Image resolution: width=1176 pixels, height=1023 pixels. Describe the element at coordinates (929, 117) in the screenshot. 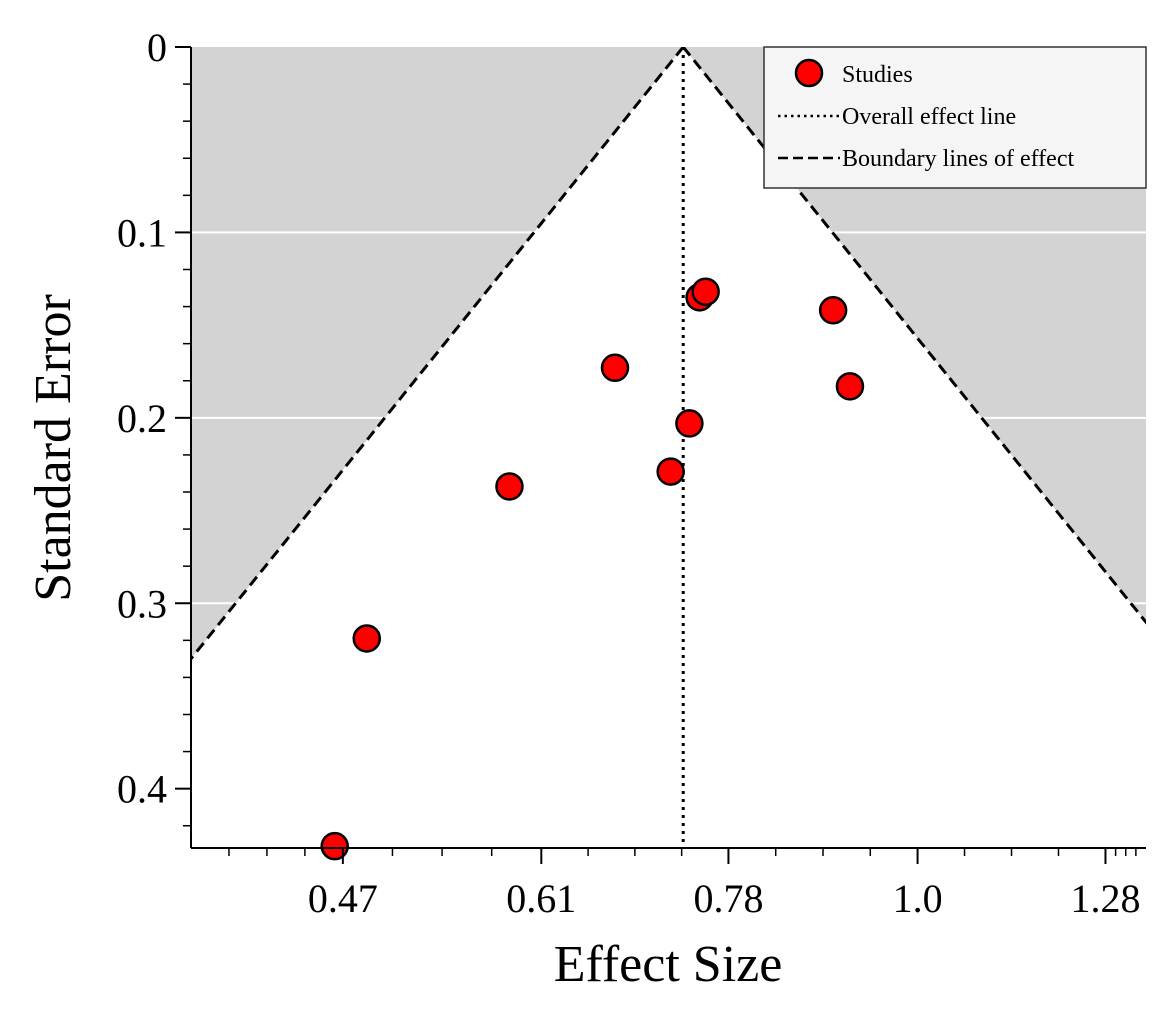

I see `legend-label-overall: Overall effect line` at that location.